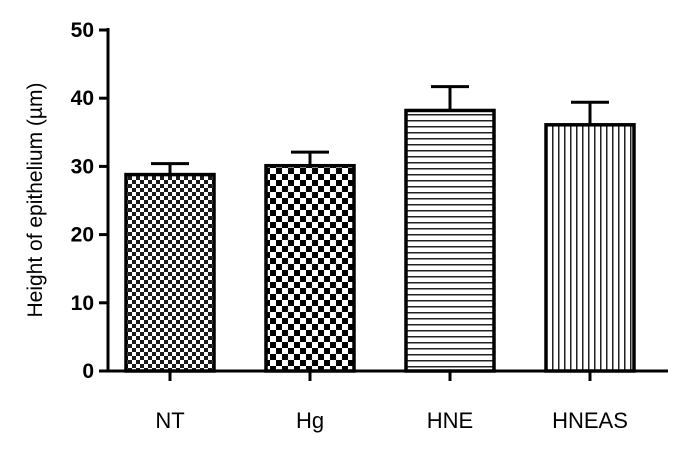 This screenshot has width=685, height=464. What do you see at coordinates (170, 272) in the screenshot?
I see `bar-NT` at bounding box center [170, 272].